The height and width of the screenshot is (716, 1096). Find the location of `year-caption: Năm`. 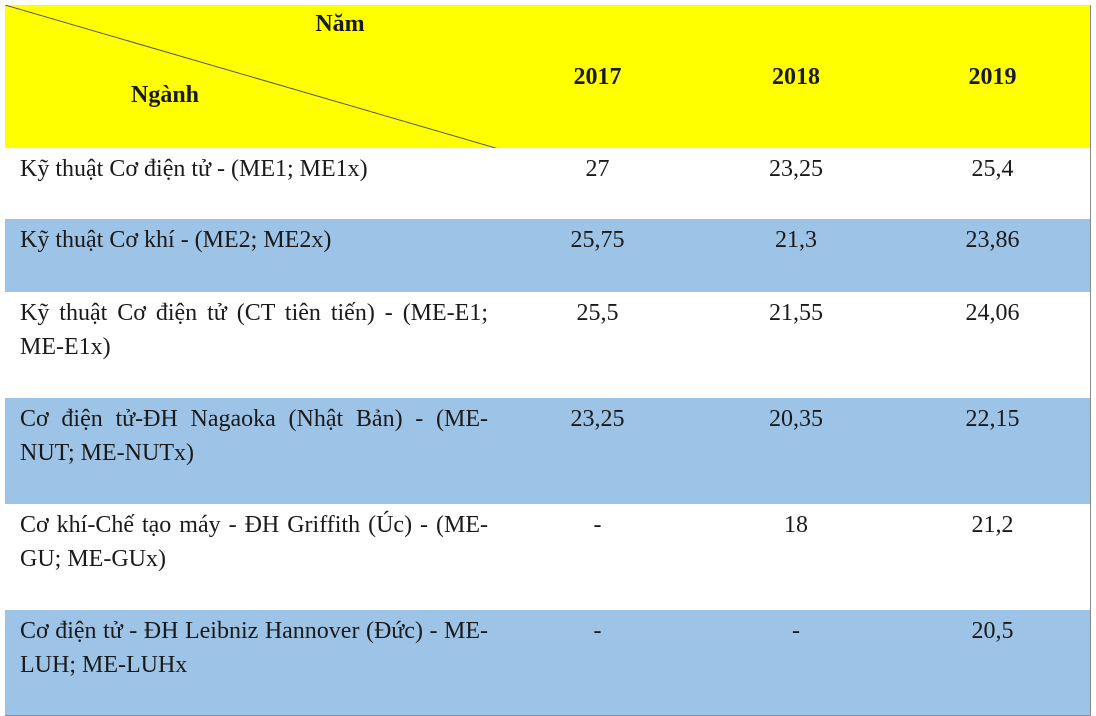

year-caption: Năm is located at coordinates (340, 24).